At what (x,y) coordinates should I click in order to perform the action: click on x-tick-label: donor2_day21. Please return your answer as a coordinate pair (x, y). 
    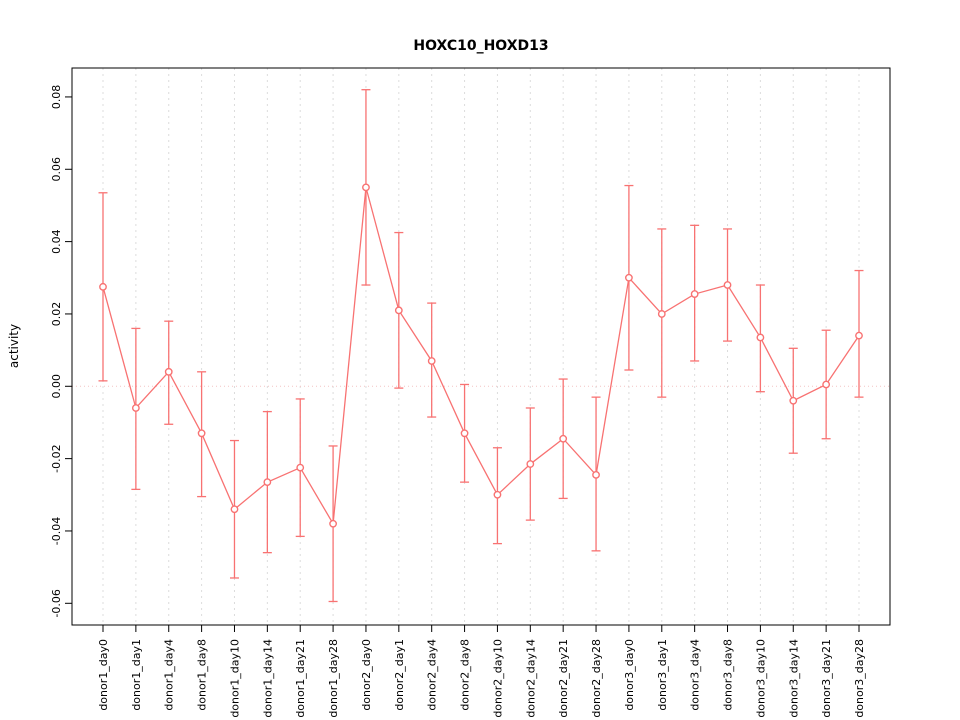
    Looking at the image, I should click on (563, 678).